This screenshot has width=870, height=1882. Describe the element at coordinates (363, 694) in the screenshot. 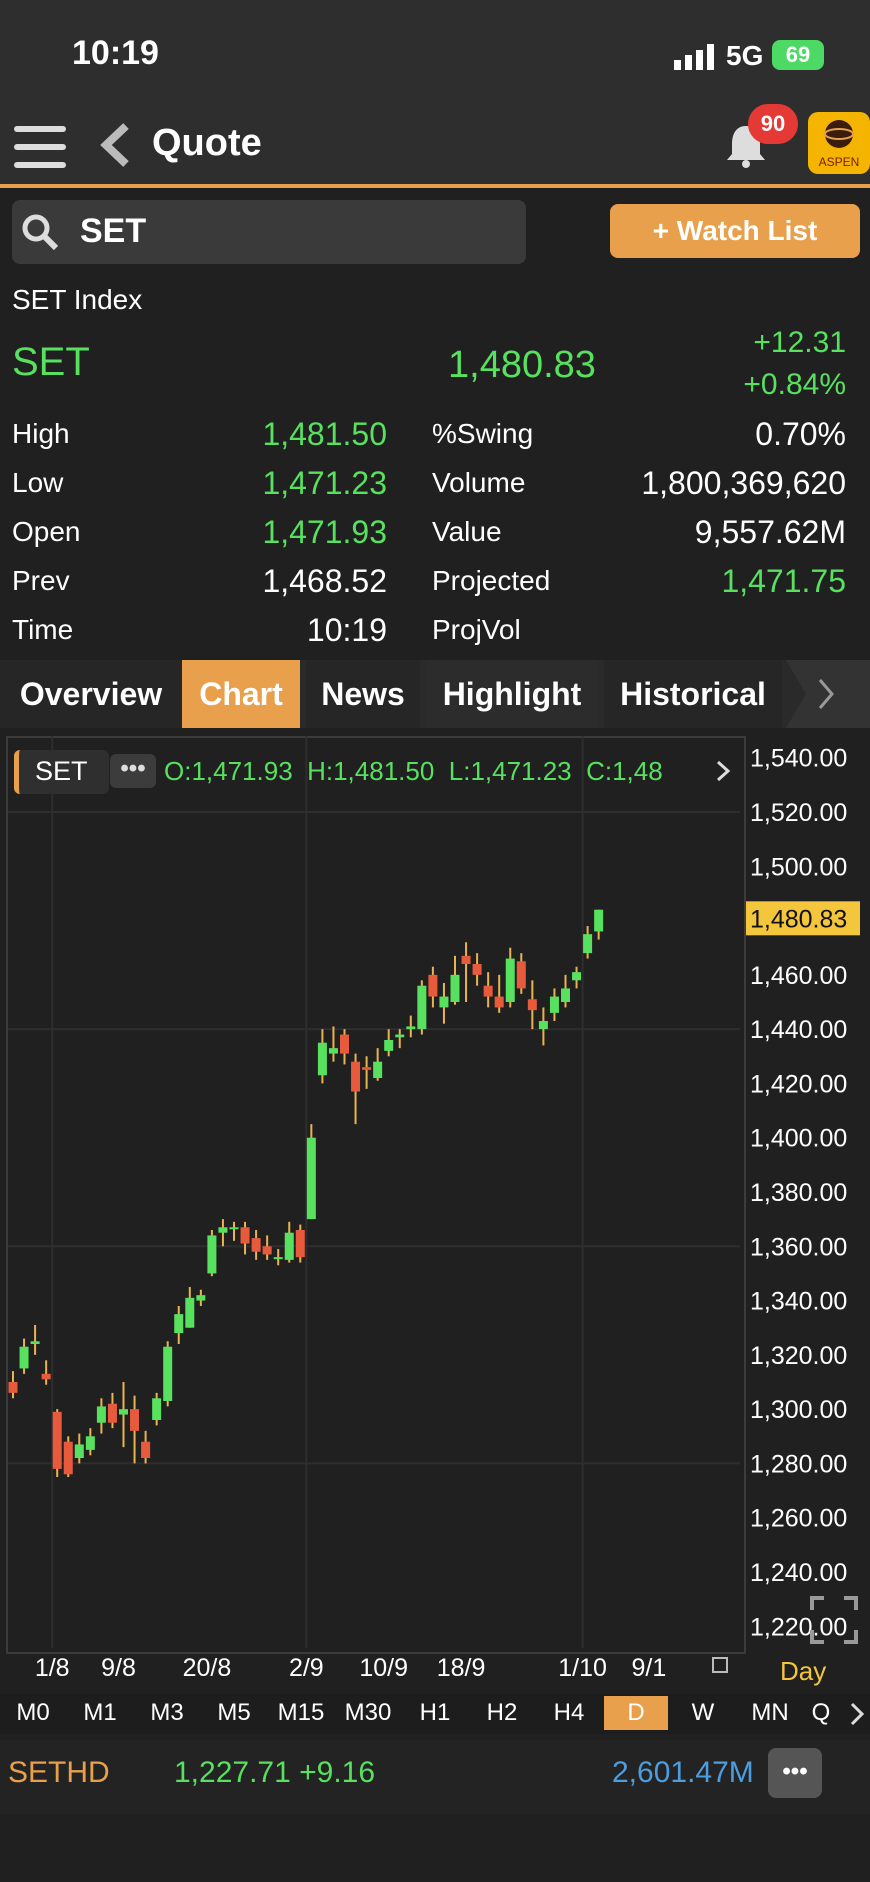

I see `tab-news: News` at that location.